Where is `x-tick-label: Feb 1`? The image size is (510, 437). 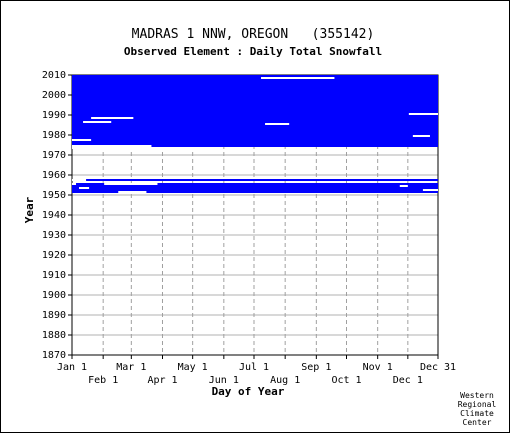
x-tick-label: Feb 1 is located at coordinates (103, 380).